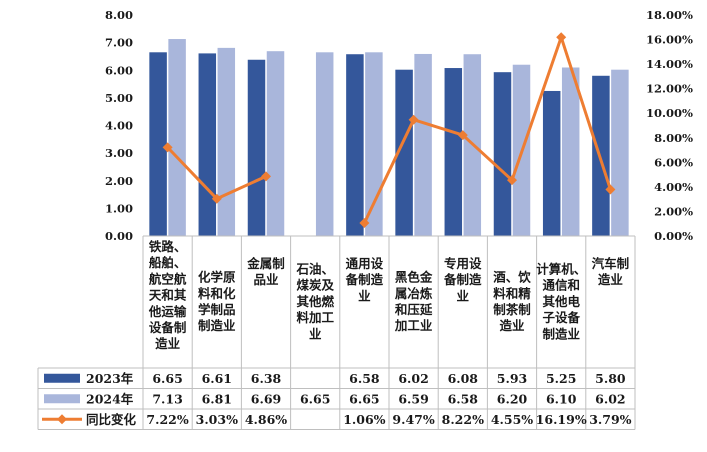 This screenshot has width=707, height=452. Describe the element at coordinates (168, 295) in the screenshot. I see `category-label: 天和其` at that location.